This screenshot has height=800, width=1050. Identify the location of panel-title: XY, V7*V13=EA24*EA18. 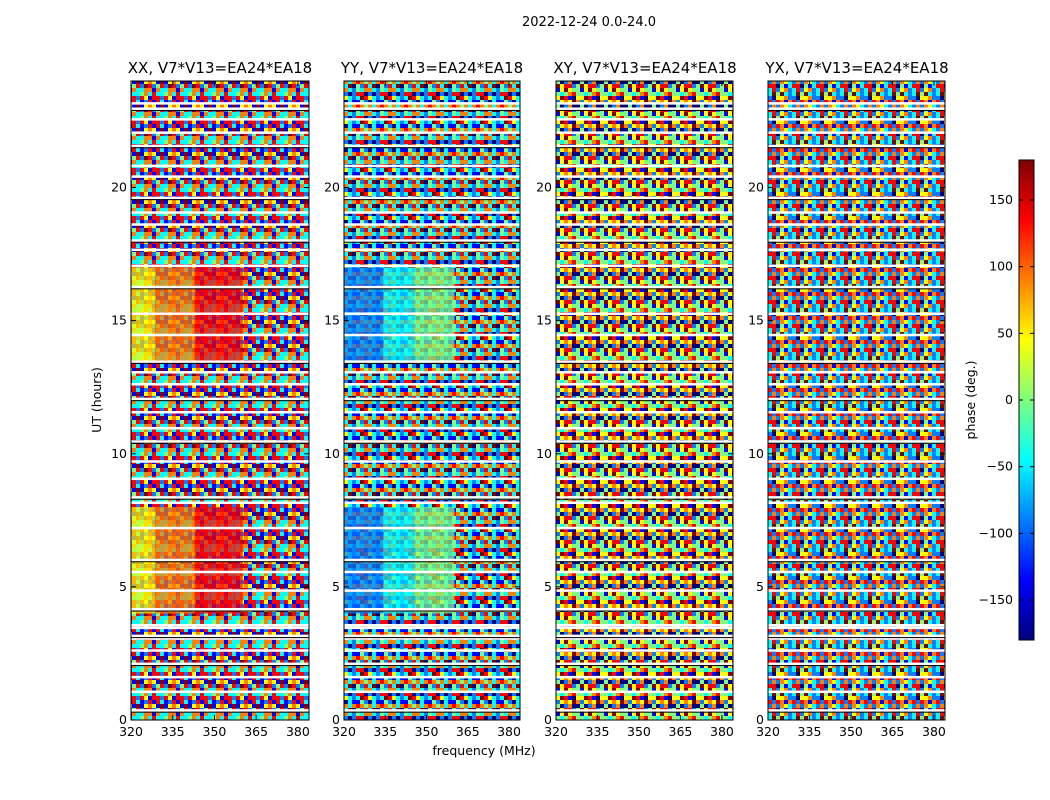
(644, 68).